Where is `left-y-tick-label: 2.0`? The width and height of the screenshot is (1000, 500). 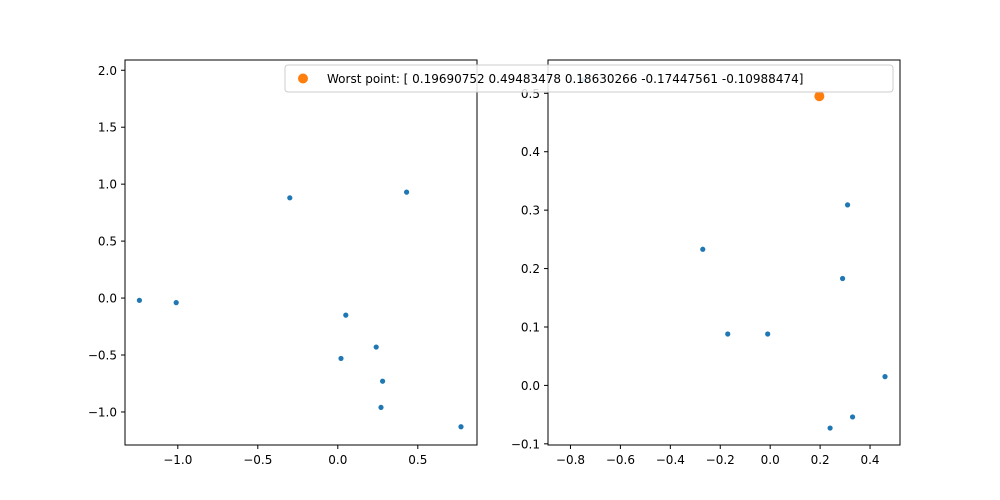
left-y-tick-label: 2.0 is located at coordinates (107, 71).